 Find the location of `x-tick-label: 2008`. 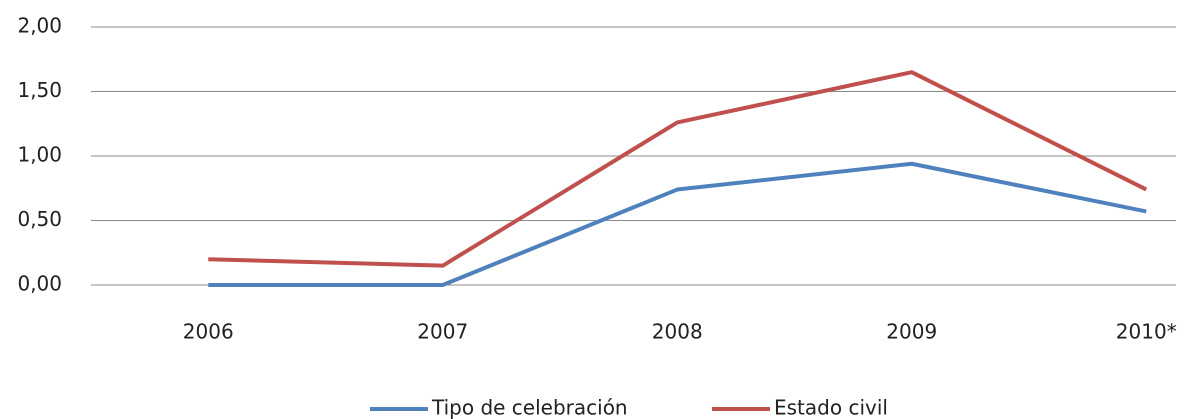

x-tick-label: 2008 is located at coordinates (677, 332).